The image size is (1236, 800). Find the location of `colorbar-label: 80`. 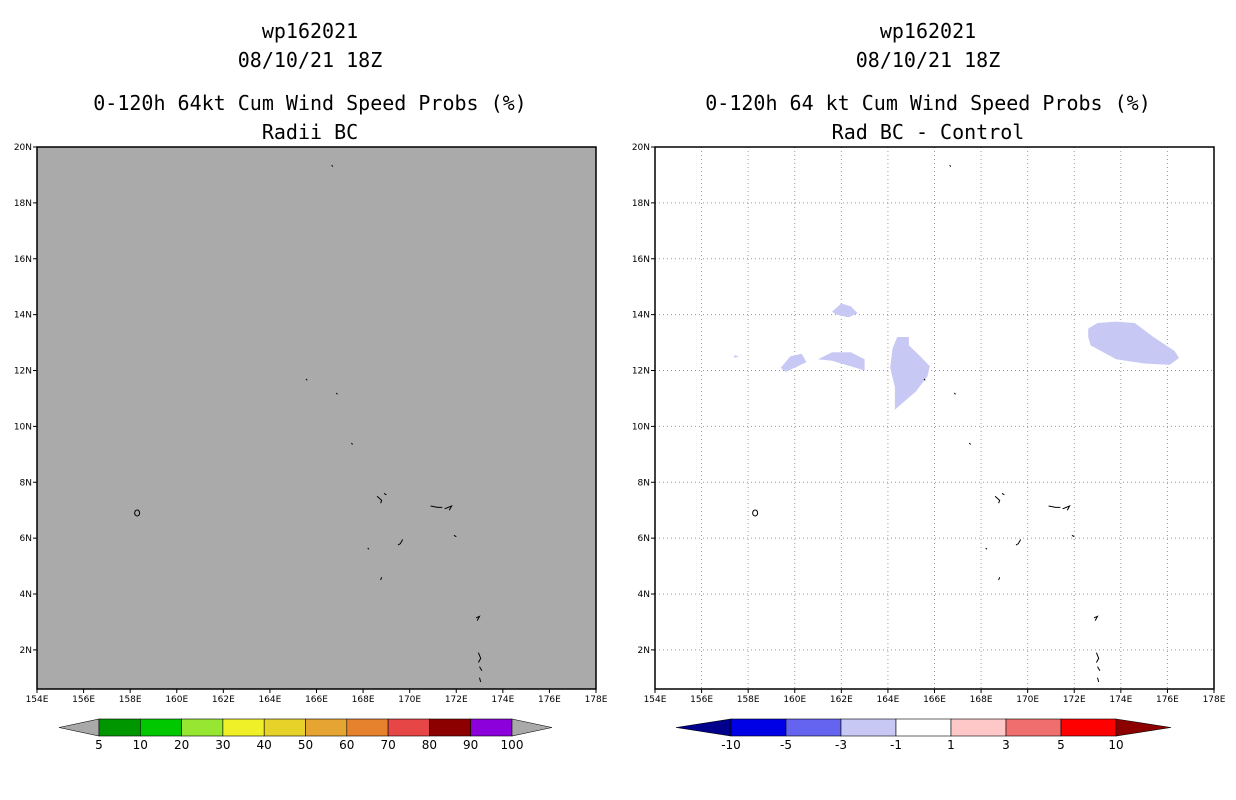

colorbar-label: 80 is located at coordinates (429, 745).